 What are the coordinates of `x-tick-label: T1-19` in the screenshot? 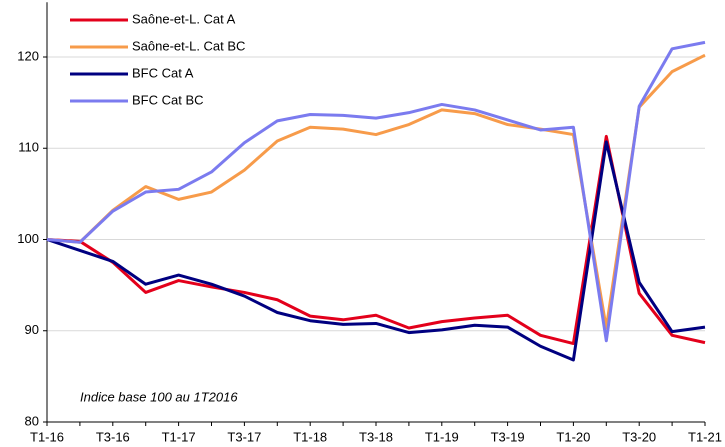 It's located at (442, 436).